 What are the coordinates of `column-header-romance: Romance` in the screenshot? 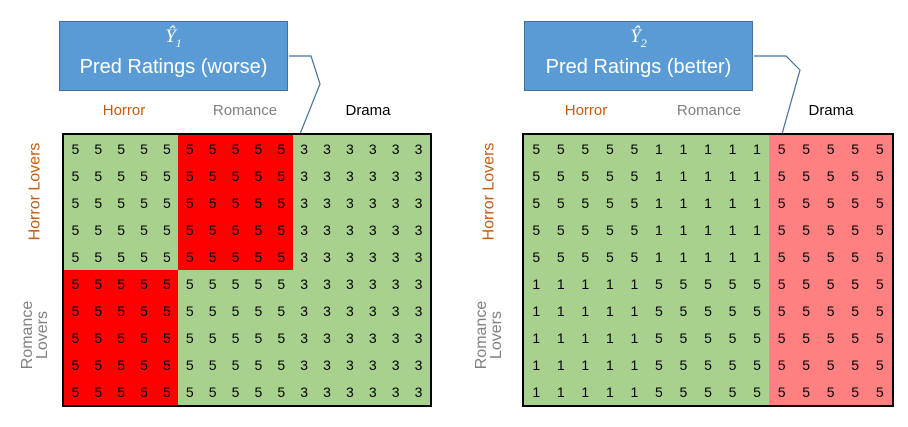 It's located at (709, 110).